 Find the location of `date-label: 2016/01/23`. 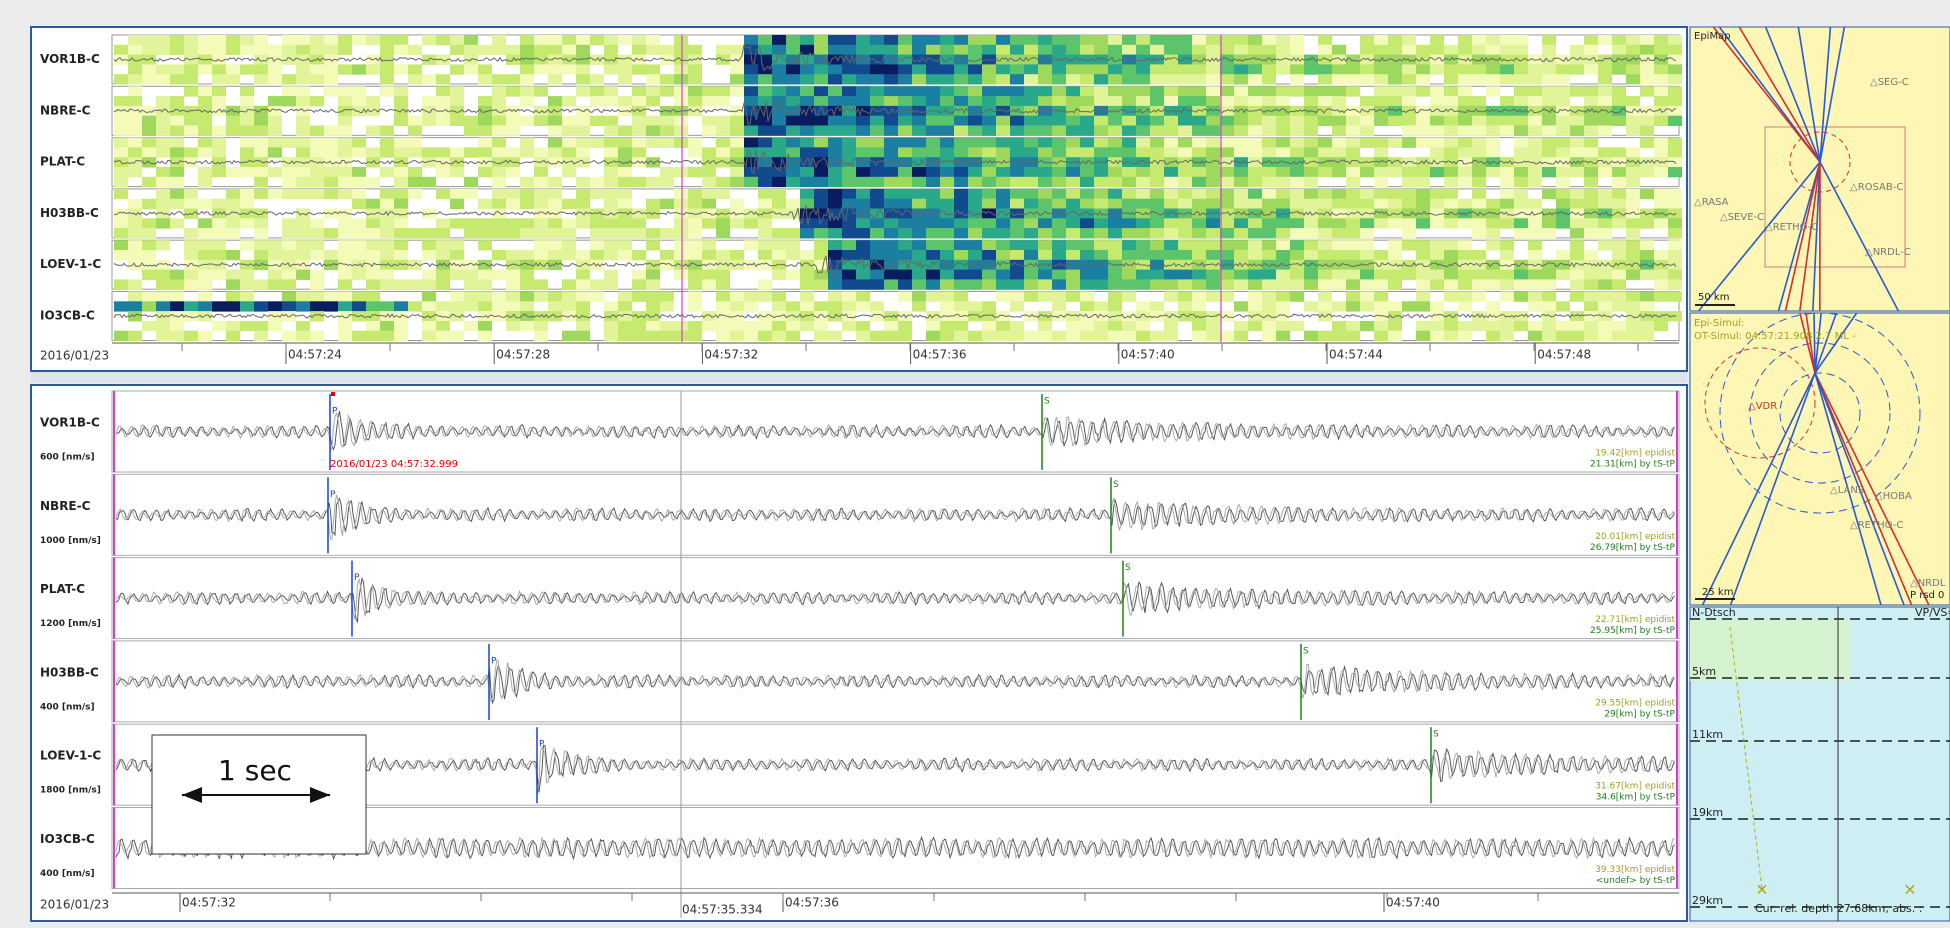

date-label: 2016/01/23 is located at coordinates (74, 905).